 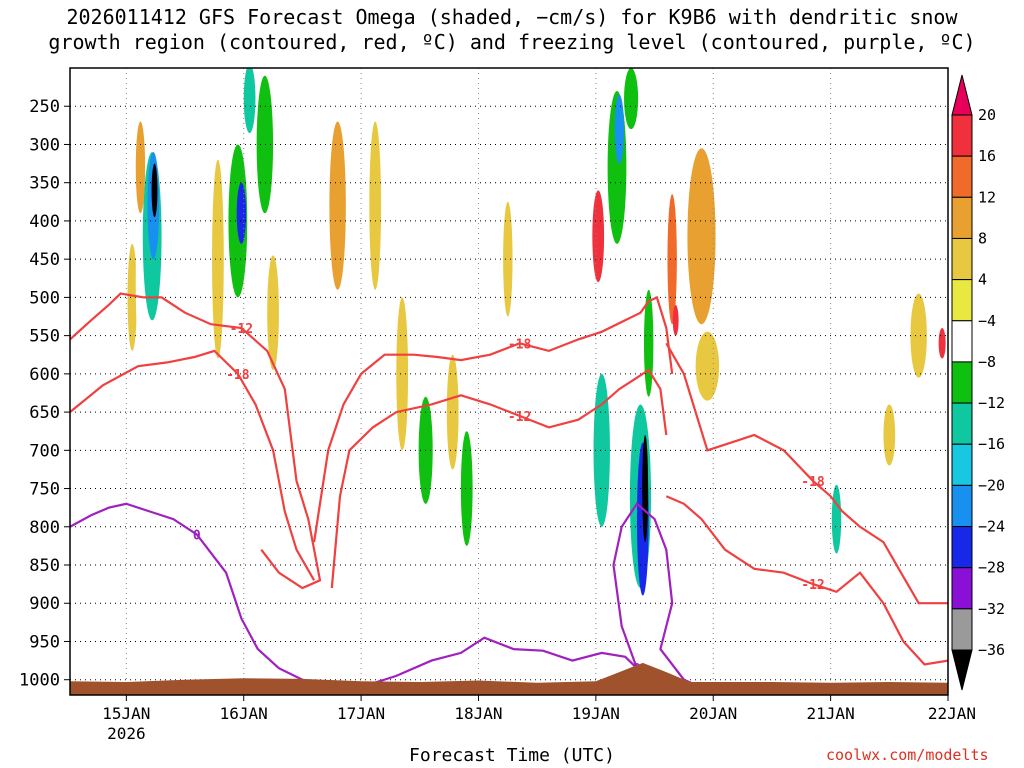 I want to click on colorbar-label-6: −8, so click(x=987, y=362).